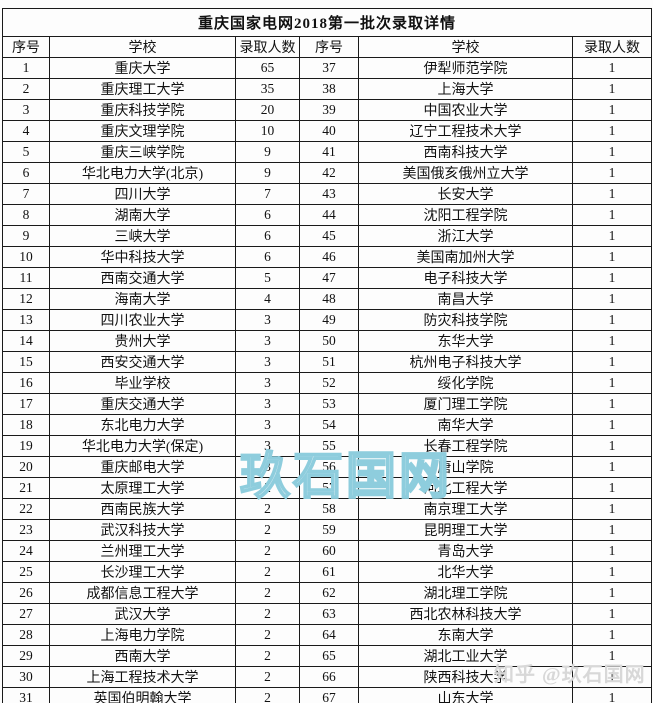 This screenshot has height=703, width=653. Describe the element at coordinates (612, 47) in the screenshot. I see `col-header-count-right: 录取人数` at that location.